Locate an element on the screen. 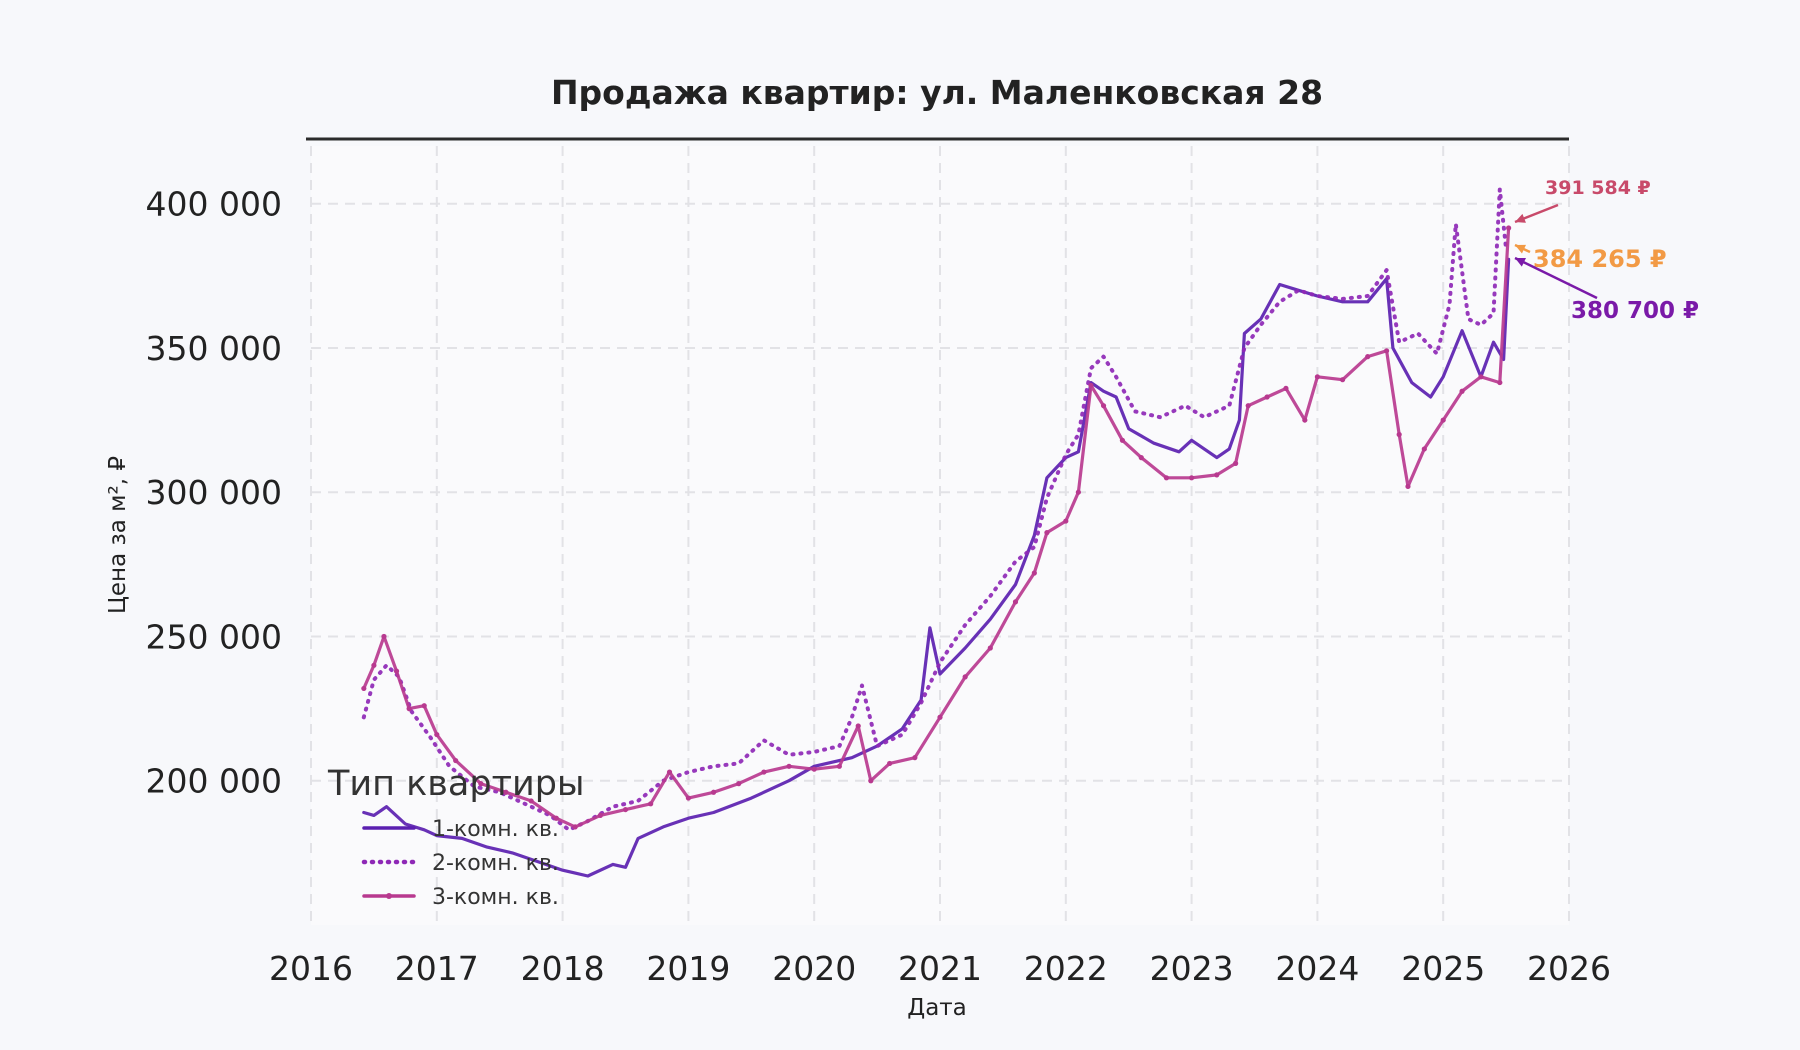  x-tick-label: 2021 is located at coordinates (940, 968).